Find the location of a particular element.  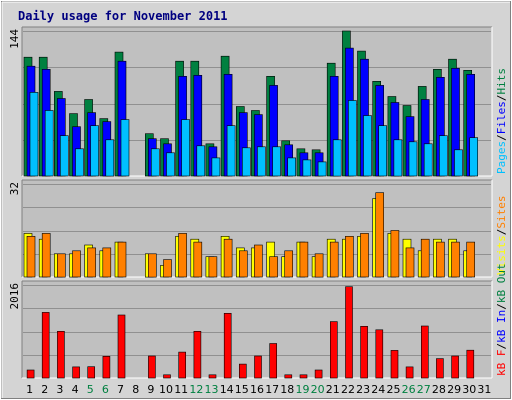

x-tick-label: 30 is located at coordinates (469, 389).